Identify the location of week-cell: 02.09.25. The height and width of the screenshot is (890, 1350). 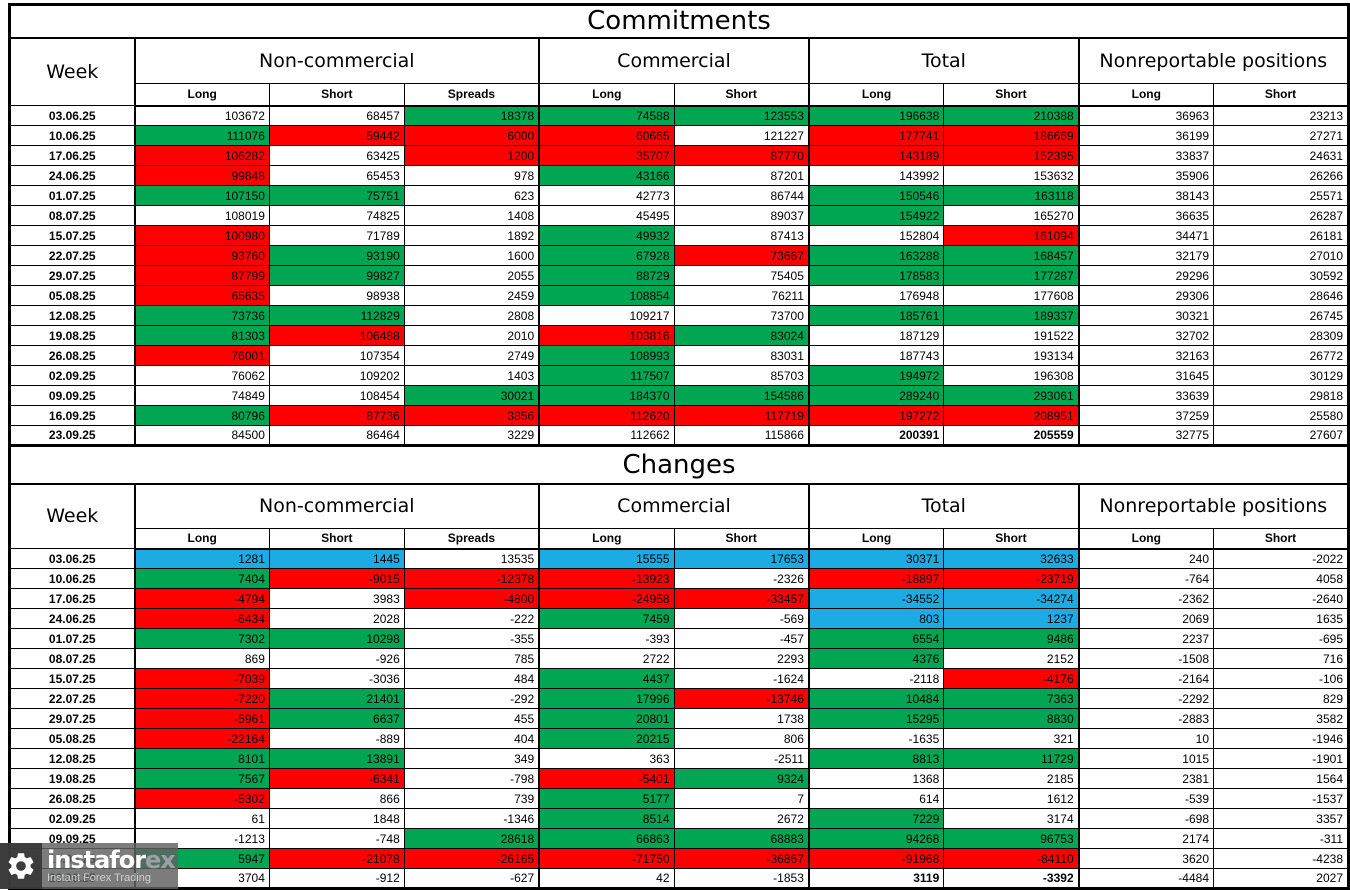
(72, 375).